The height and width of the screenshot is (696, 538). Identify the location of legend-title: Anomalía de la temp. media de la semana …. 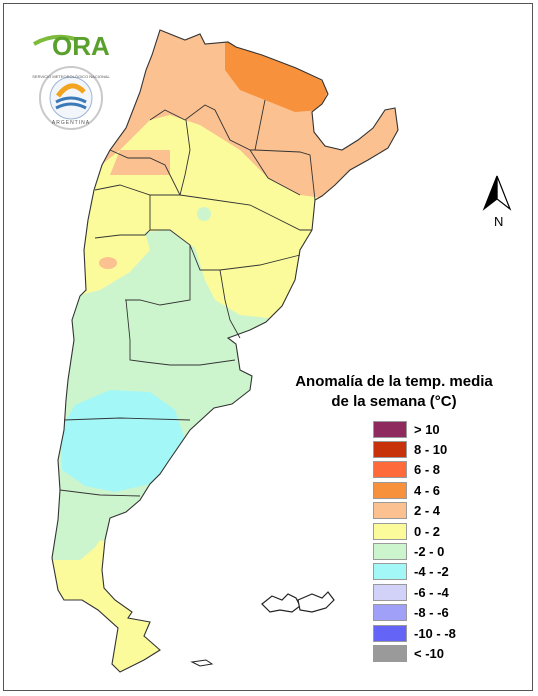
(394, 392).